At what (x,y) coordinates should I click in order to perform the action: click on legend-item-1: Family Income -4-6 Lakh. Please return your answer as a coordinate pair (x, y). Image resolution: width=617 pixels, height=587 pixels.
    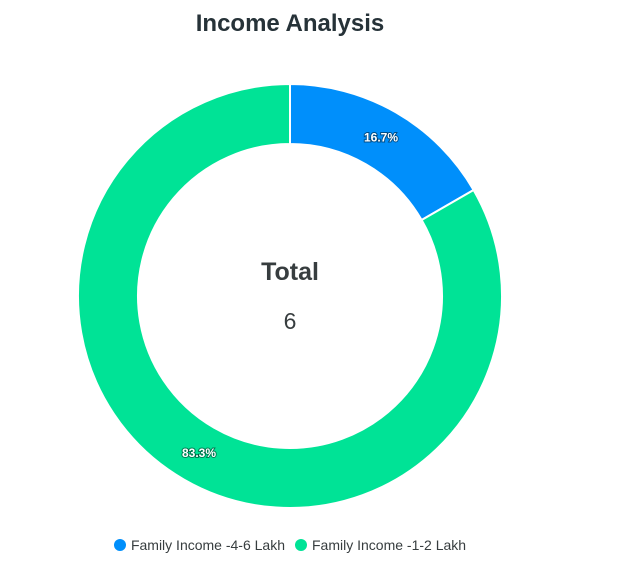
    Looking at the image, I should click on (199, 545).